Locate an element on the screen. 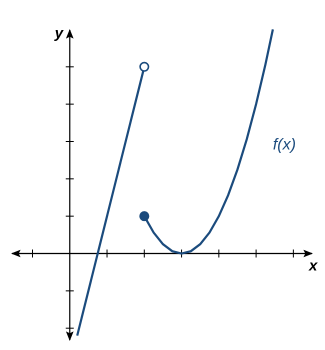  curve-label: f(x) is located at coordinates (284, 144).